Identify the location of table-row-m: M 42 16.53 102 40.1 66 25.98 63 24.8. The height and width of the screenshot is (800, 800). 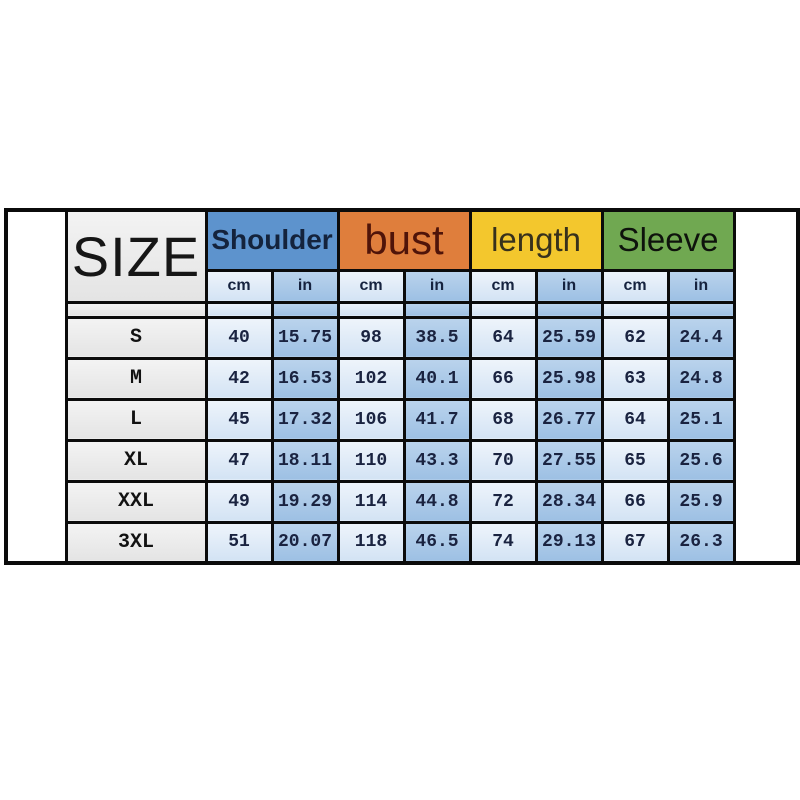
(402, 378).